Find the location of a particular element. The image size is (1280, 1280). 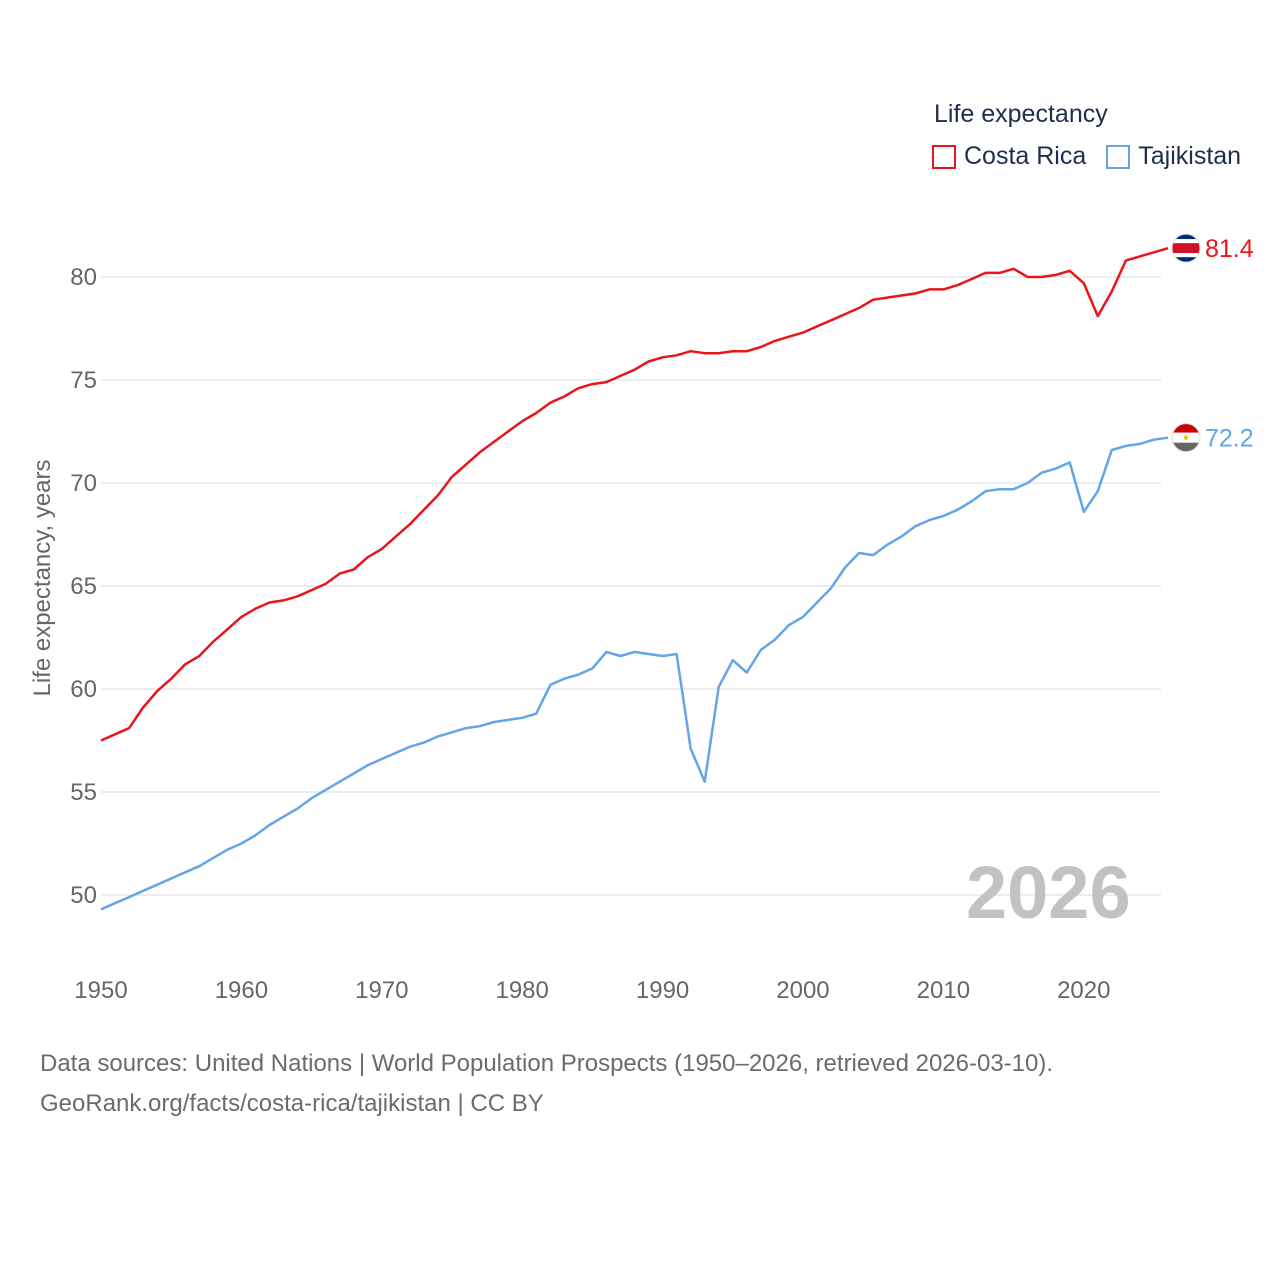

y-axis-ticks: 50 55 60 65 70 75 80 is located at coordinates (83, 586).